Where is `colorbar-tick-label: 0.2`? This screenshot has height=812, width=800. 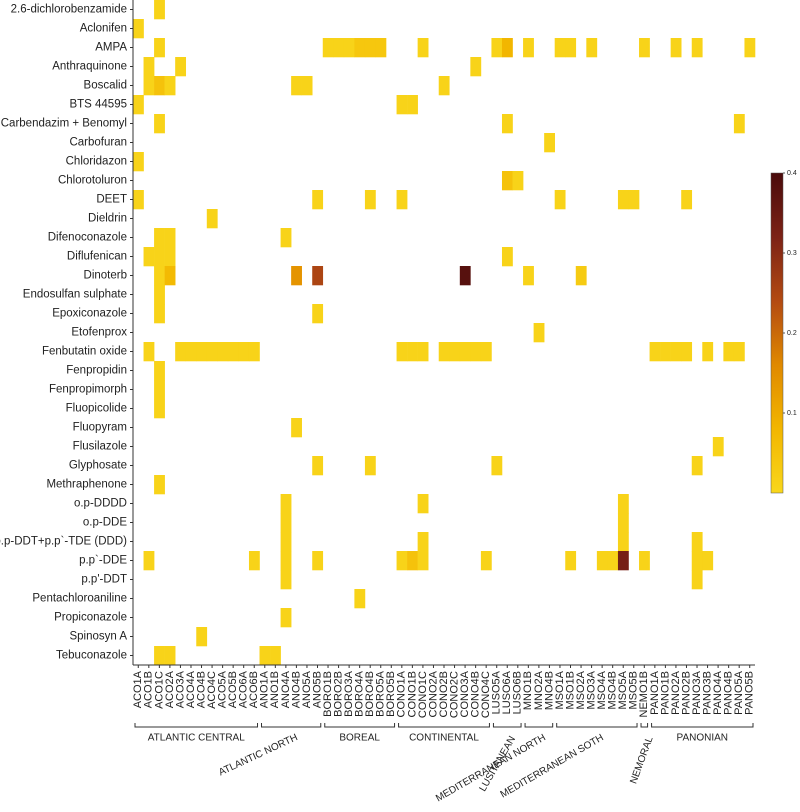 colorbar-tick-label: 0.2 is located at coordinates (792, 333).